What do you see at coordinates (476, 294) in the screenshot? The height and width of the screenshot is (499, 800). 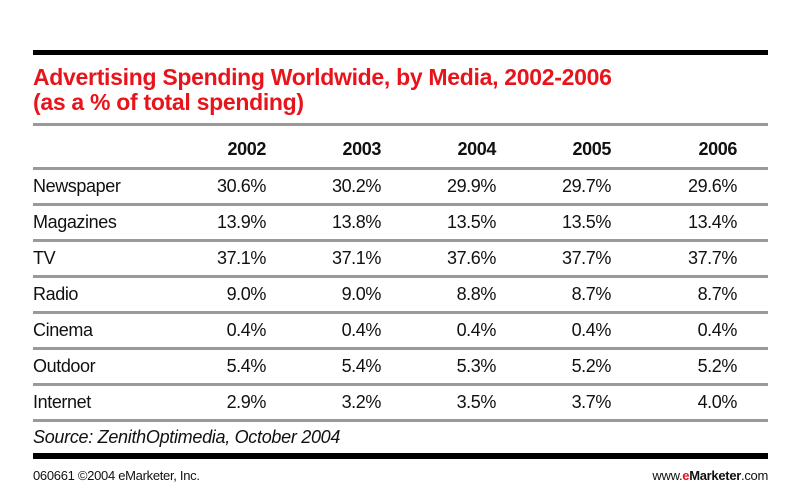 I see `table-cell: 8.8%` at bounding box center [476, 294].